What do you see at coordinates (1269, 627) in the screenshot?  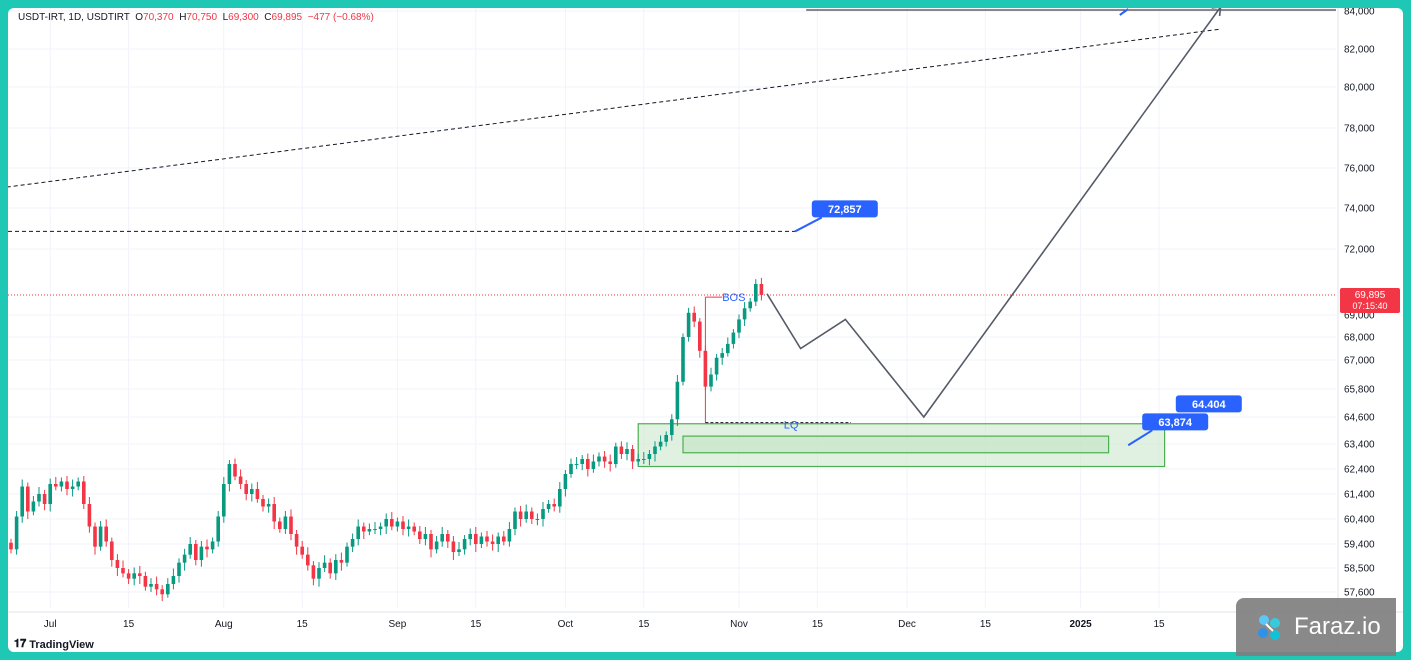 I see `faraz-logo-icon` at bounding box center [1269, 627].